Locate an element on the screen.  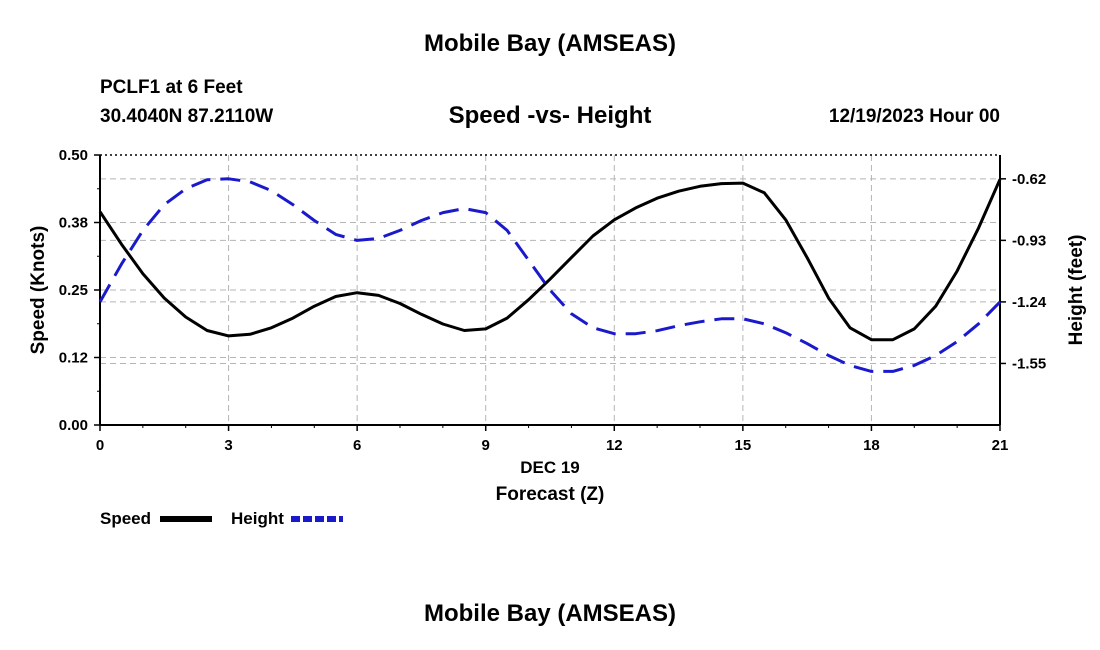
legend-height-swatch is located at coordinates (317, 519).